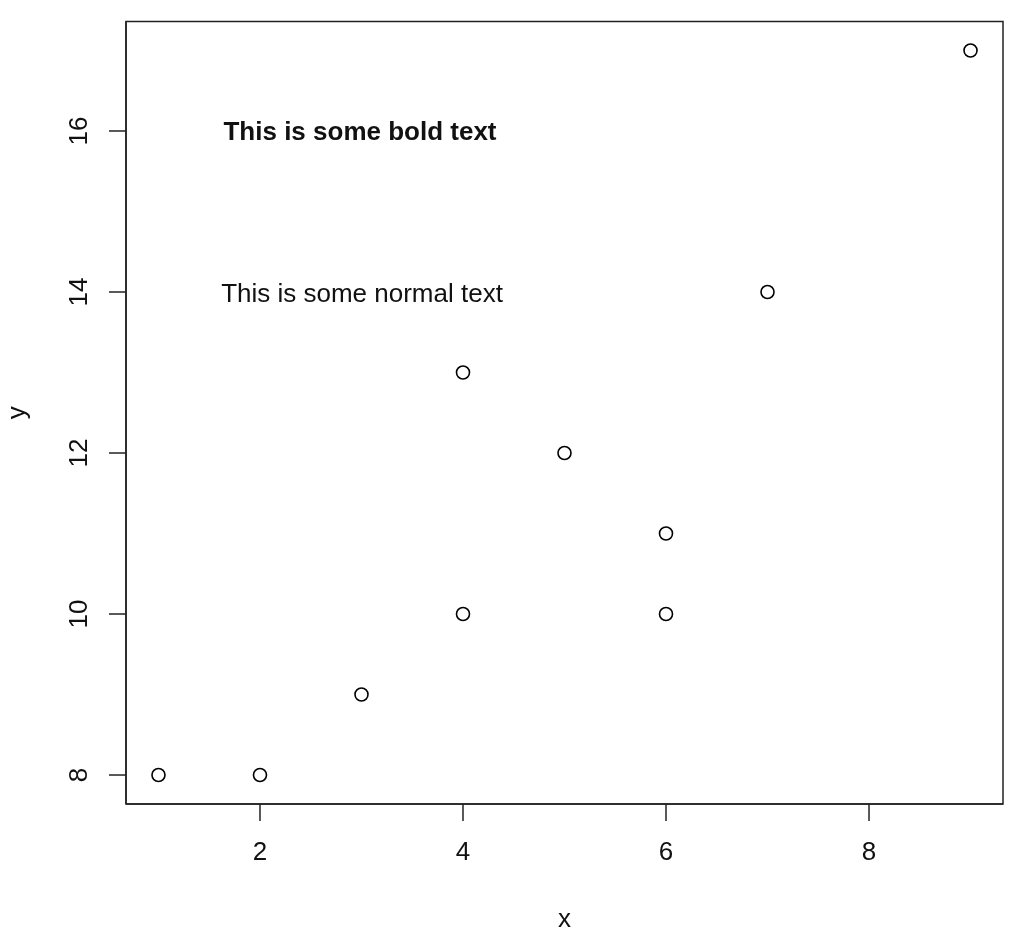 This screenshot has height=945, width=1018. Describe the element at coordinates (78, 775) in the screenshot. I see `y-tick-label: 8` at that location.